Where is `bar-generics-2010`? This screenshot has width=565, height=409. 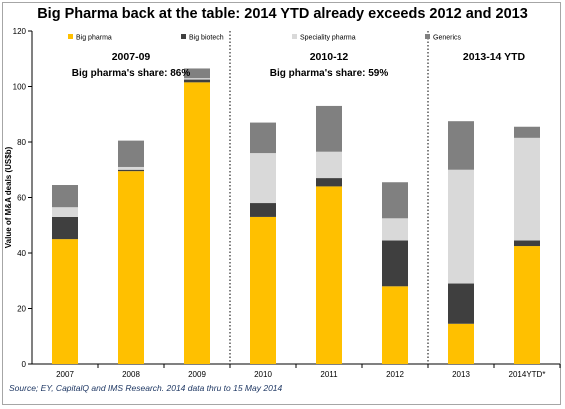
bar-generics-2010 is located at coordinates (263, 138).